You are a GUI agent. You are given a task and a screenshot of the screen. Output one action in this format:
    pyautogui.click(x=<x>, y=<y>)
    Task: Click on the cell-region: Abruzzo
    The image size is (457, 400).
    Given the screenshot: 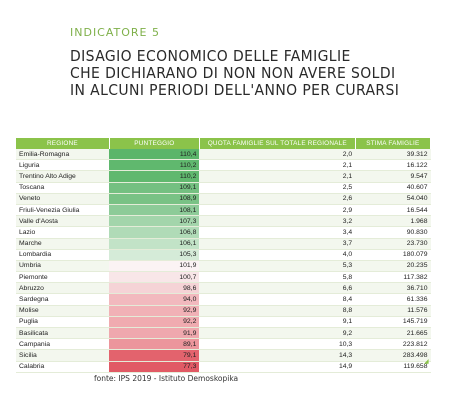 What is the action you would take?
    pyautogui.click(x=63, y=288)
    